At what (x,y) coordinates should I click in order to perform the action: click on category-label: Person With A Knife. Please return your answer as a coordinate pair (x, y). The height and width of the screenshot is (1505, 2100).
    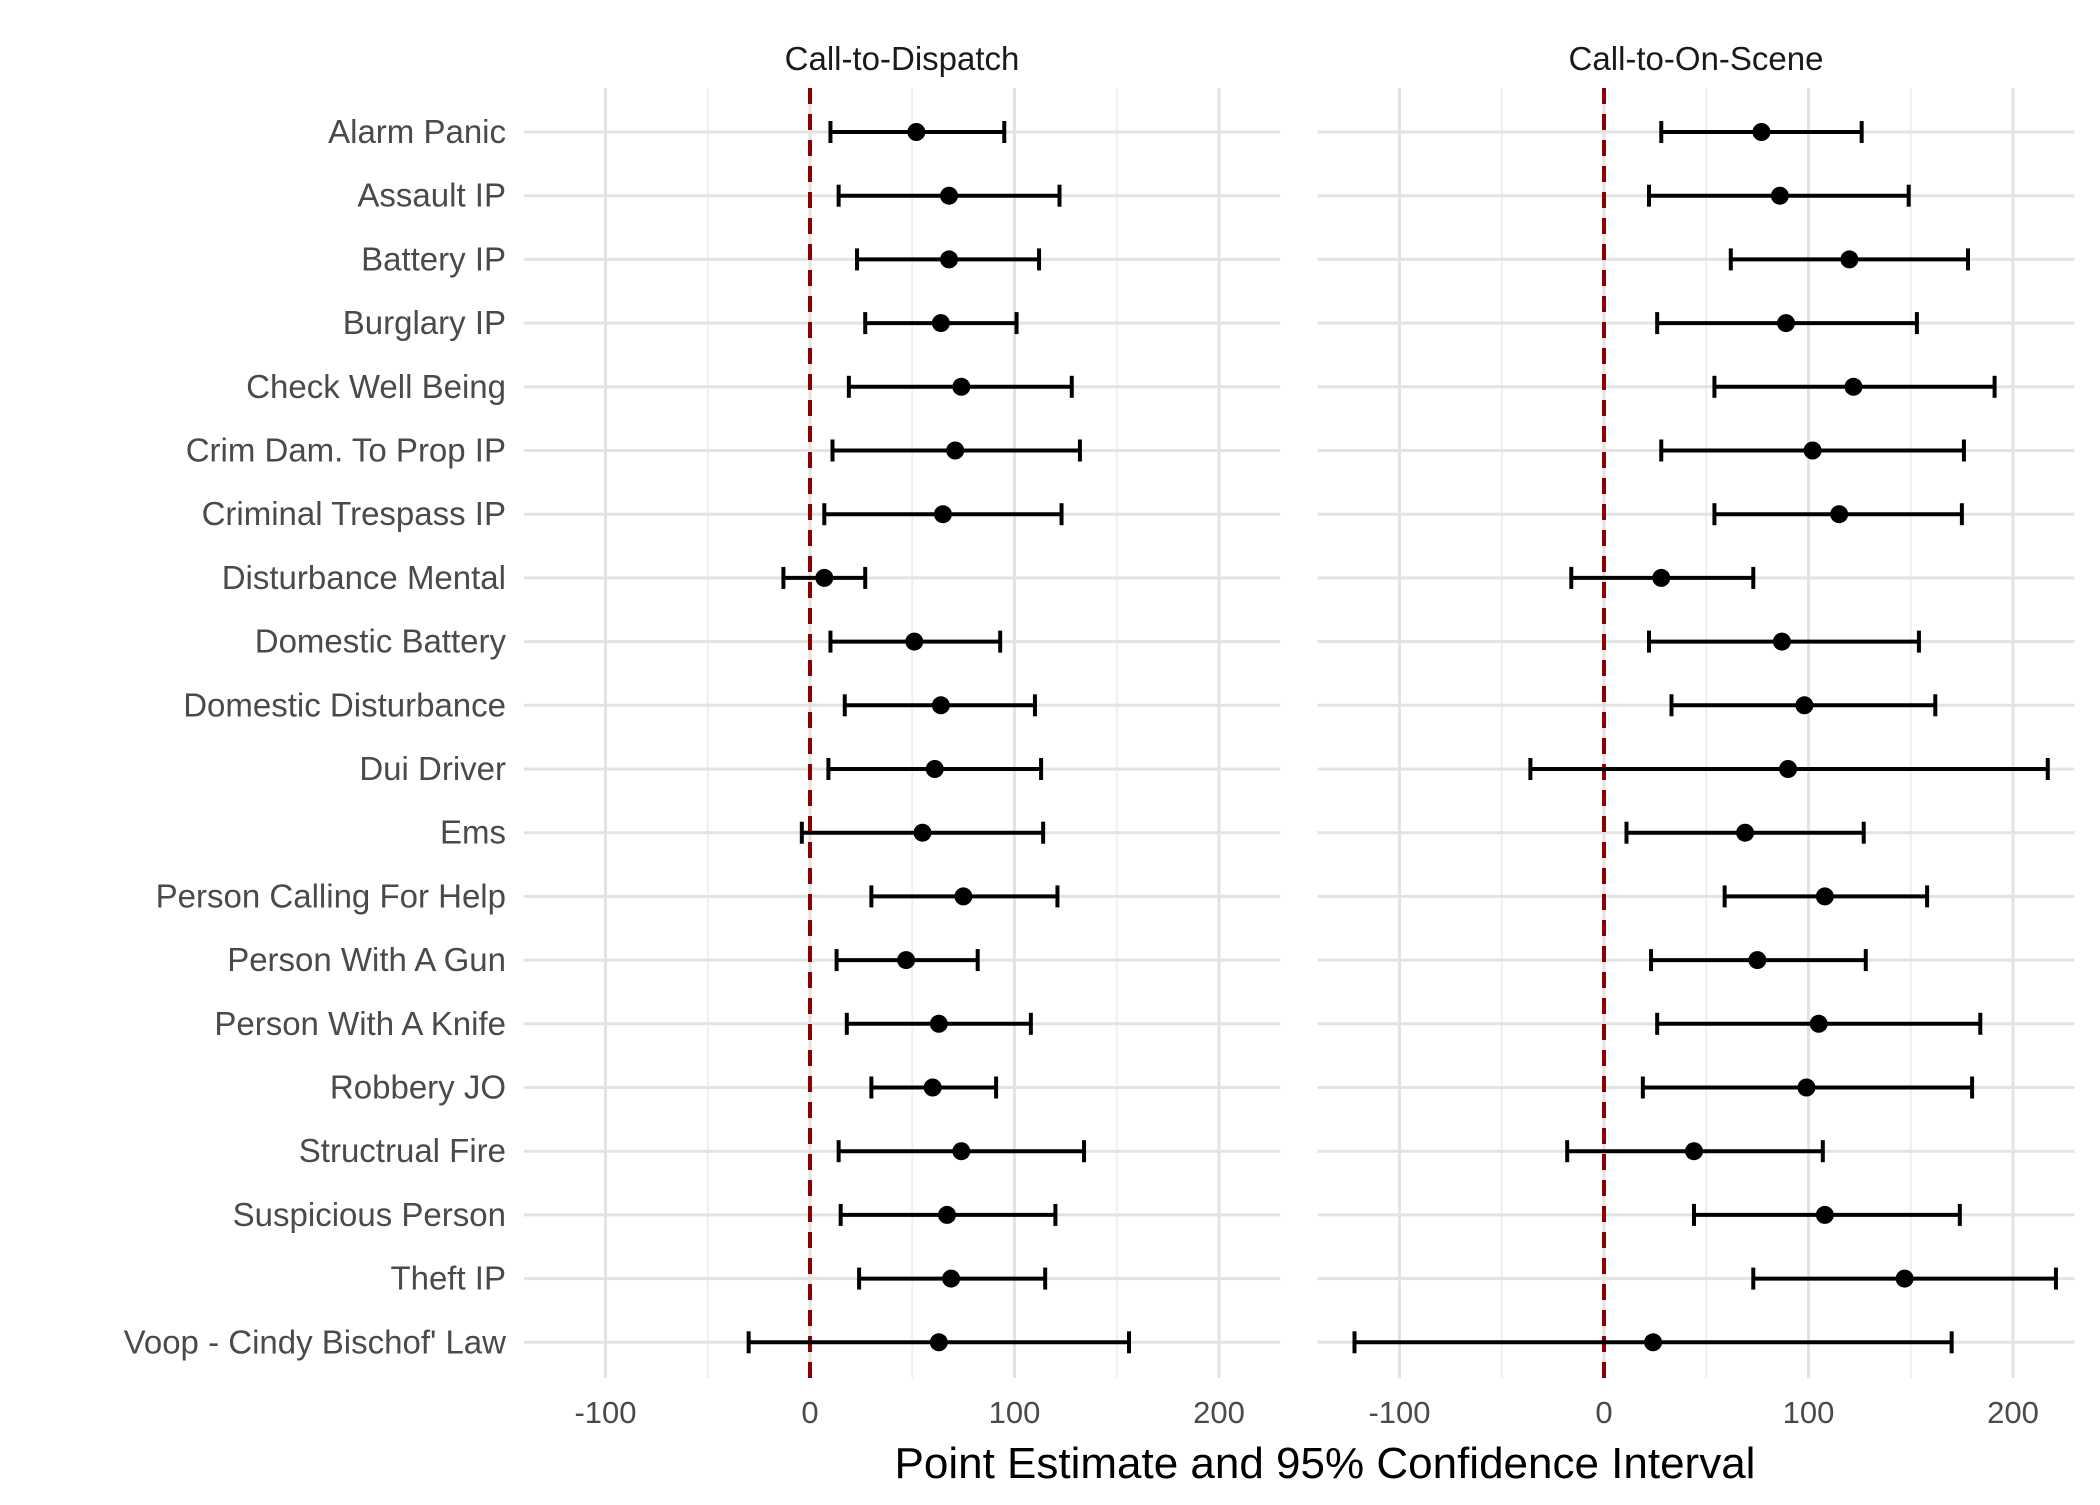
    Looking at the image, I should click on (360, 1023).